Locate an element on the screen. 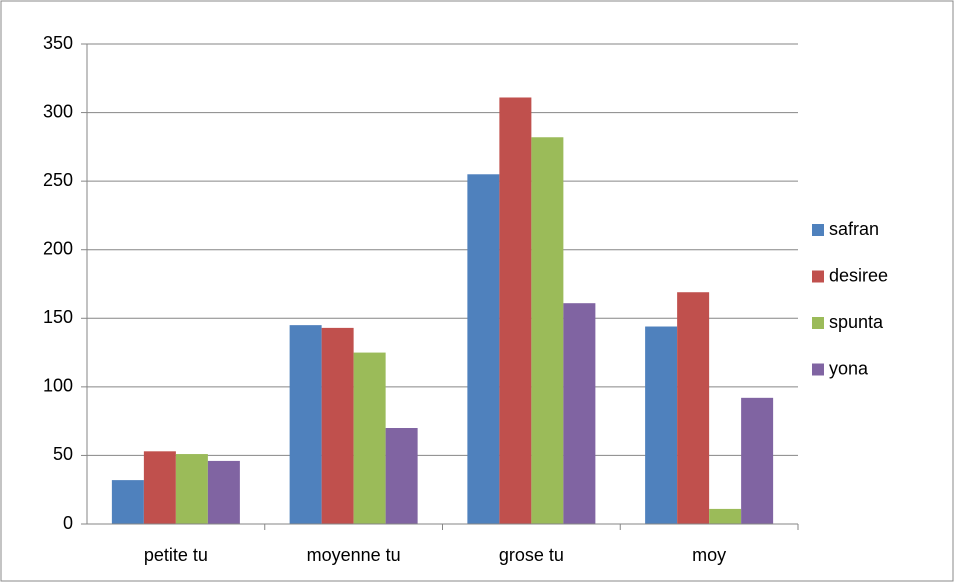 This screenshot has height=582, width=955. y-tick-label: 50 is located at coordinates (63, 454).